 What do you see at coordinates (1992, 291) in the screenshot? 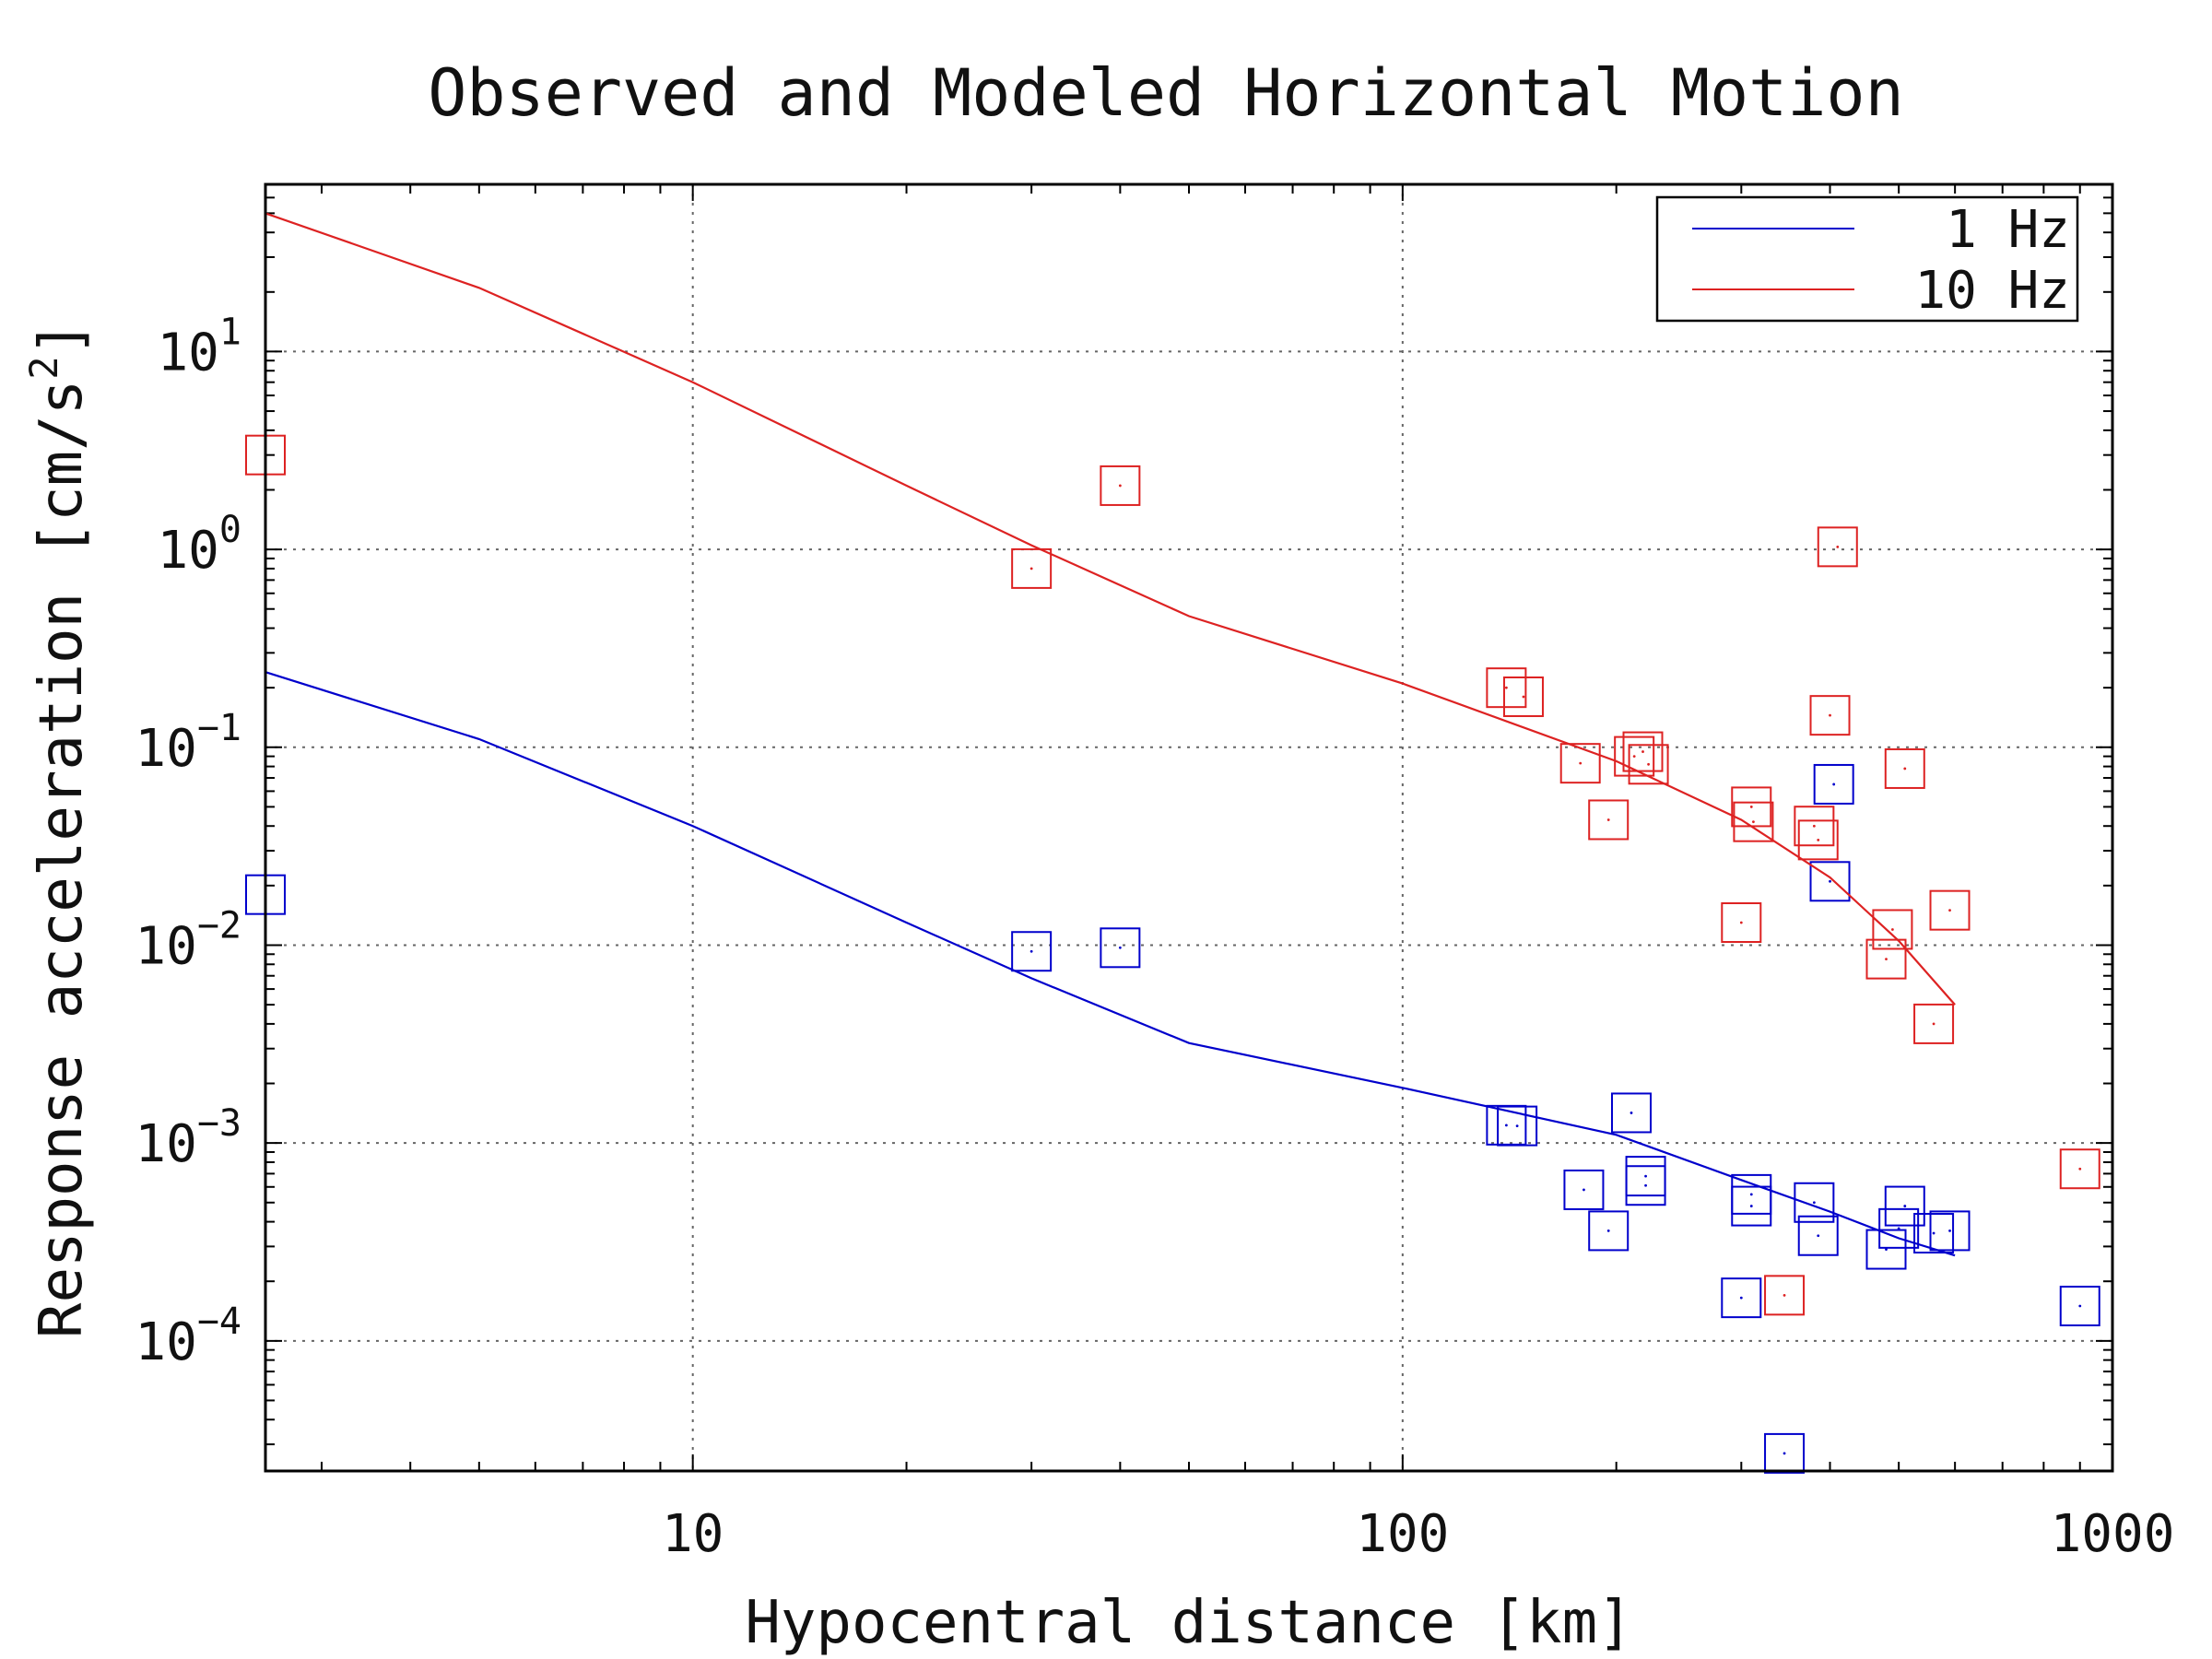
I see `legend-label-10hz: 10 Hz` at bounding box center [1992, 291].